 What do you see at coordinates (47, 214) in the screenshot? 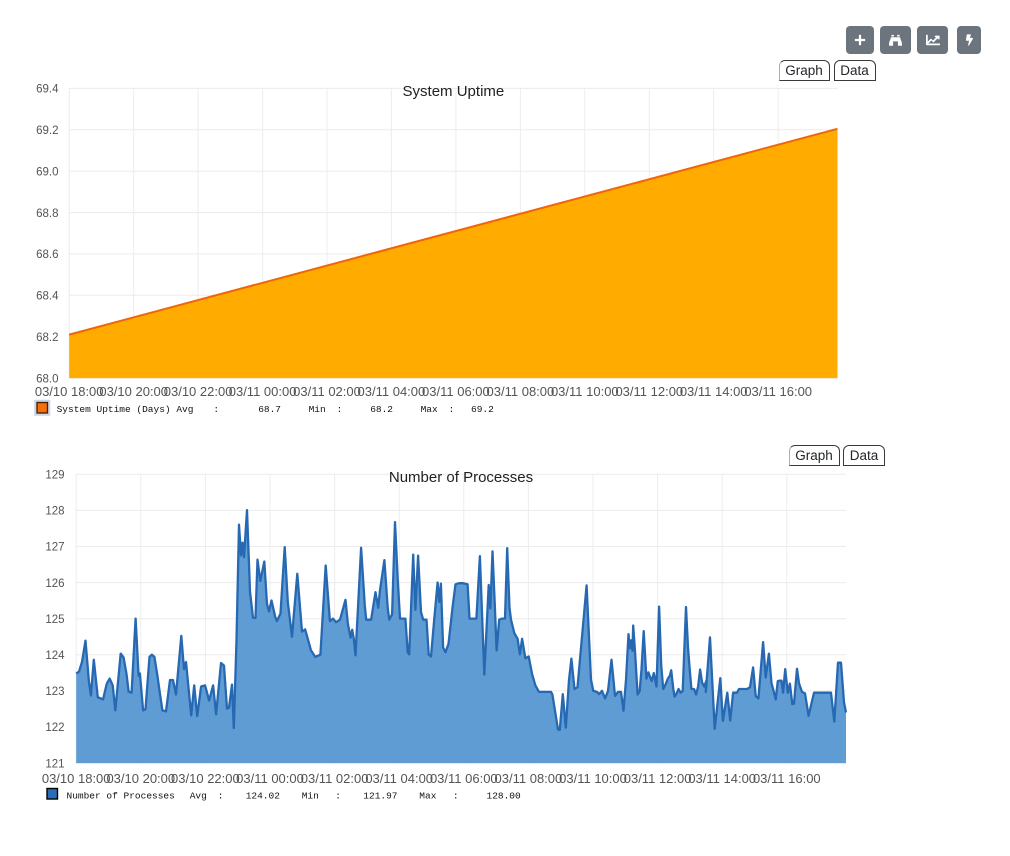
I see `svg-text: 68.8` at bounding box center [47, 214].